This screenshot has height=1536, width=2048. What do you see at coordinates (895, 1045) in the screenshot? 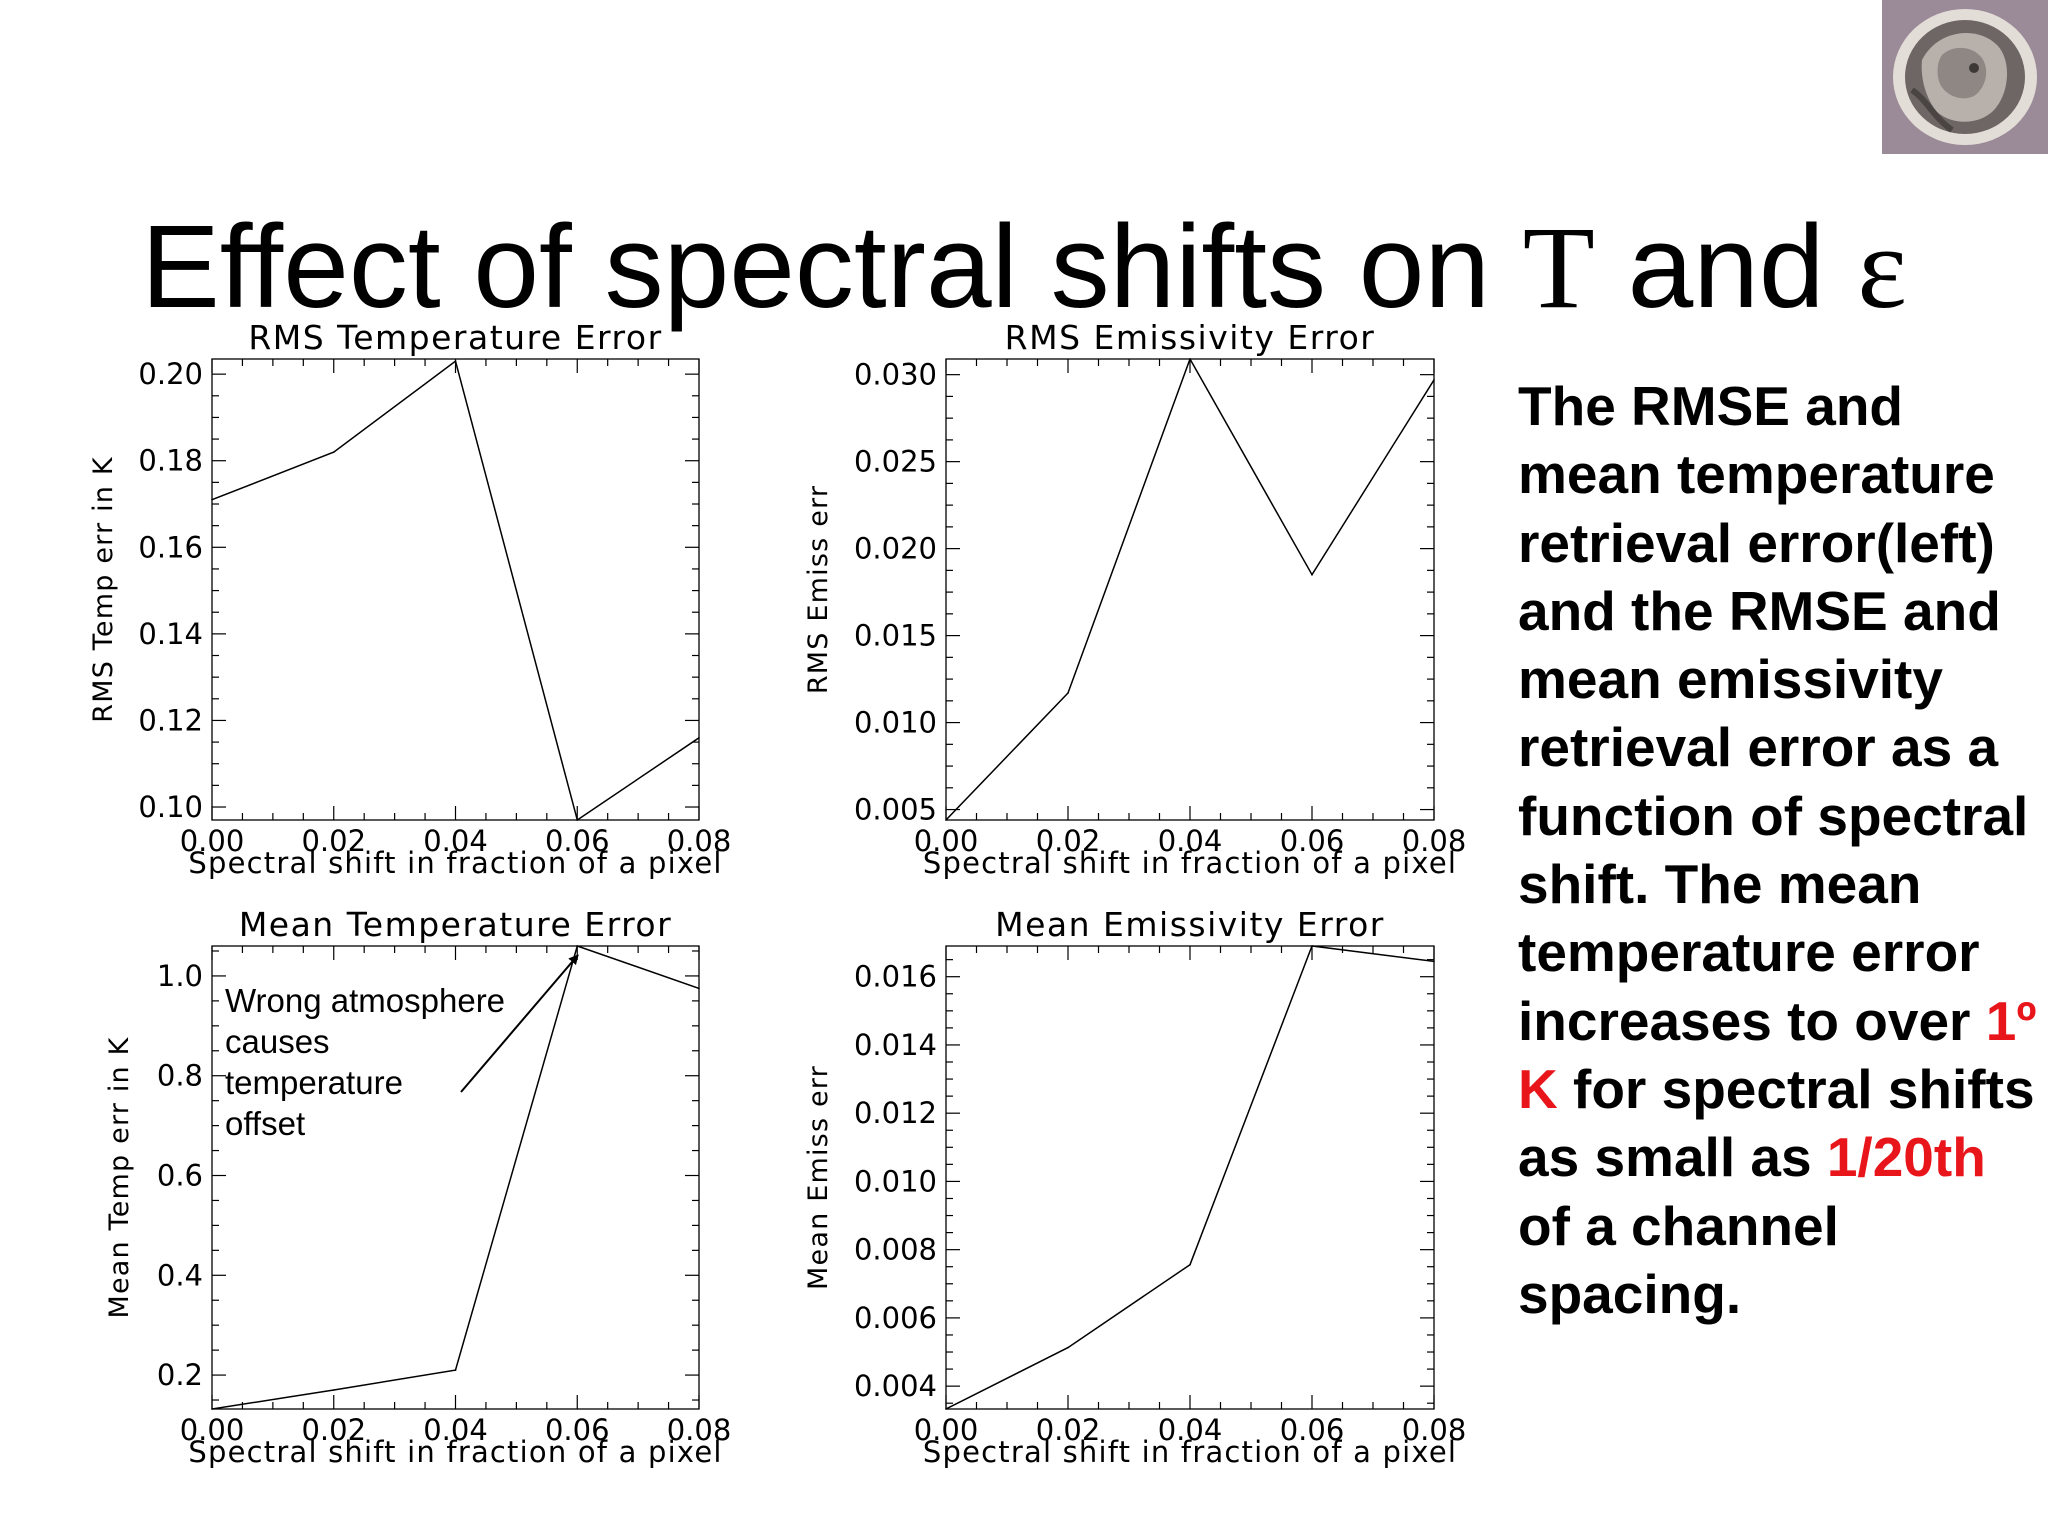
I see `y-tick-label: 0.014` at bounding box center [895, 1045].